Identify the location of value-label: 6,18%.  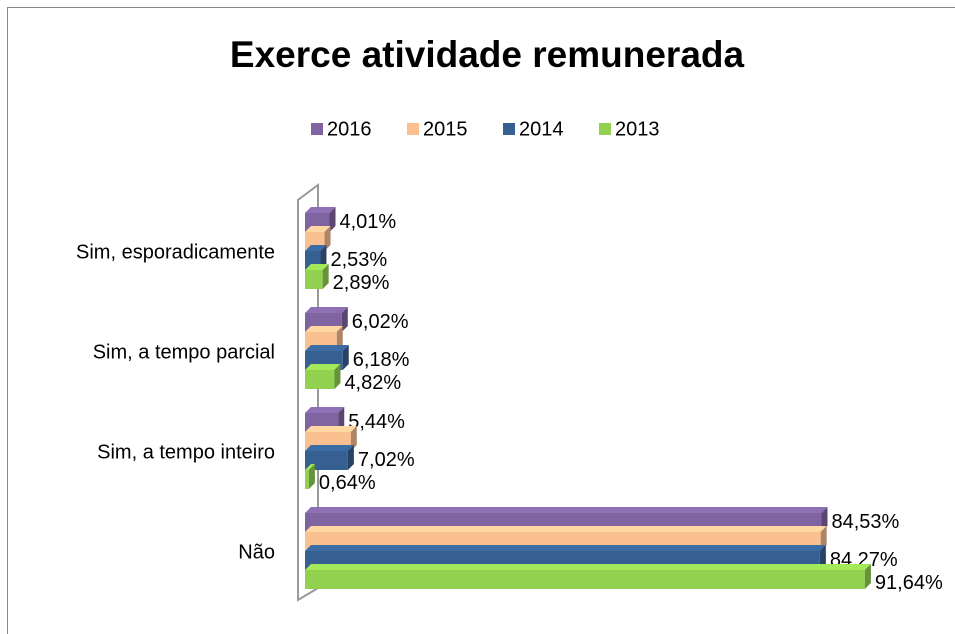
(381, 360).